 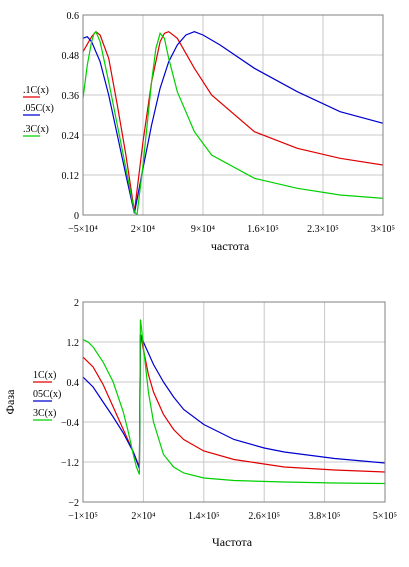 What do you see at coordinates (385, 516) in the screenshot?
I see `x-tick-label: 5×10⁵` at bounding box center [385, 516].